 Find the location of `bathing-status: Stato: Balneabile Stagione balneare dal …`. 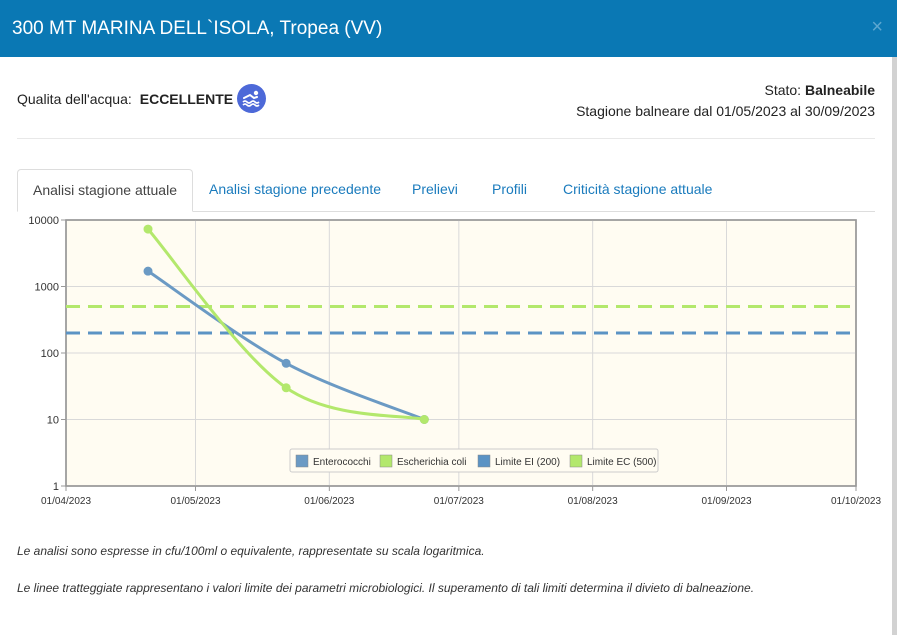

bathing-status: Stato: Balneabile Stagione balneare dal … is located at coordinates (725, 101).